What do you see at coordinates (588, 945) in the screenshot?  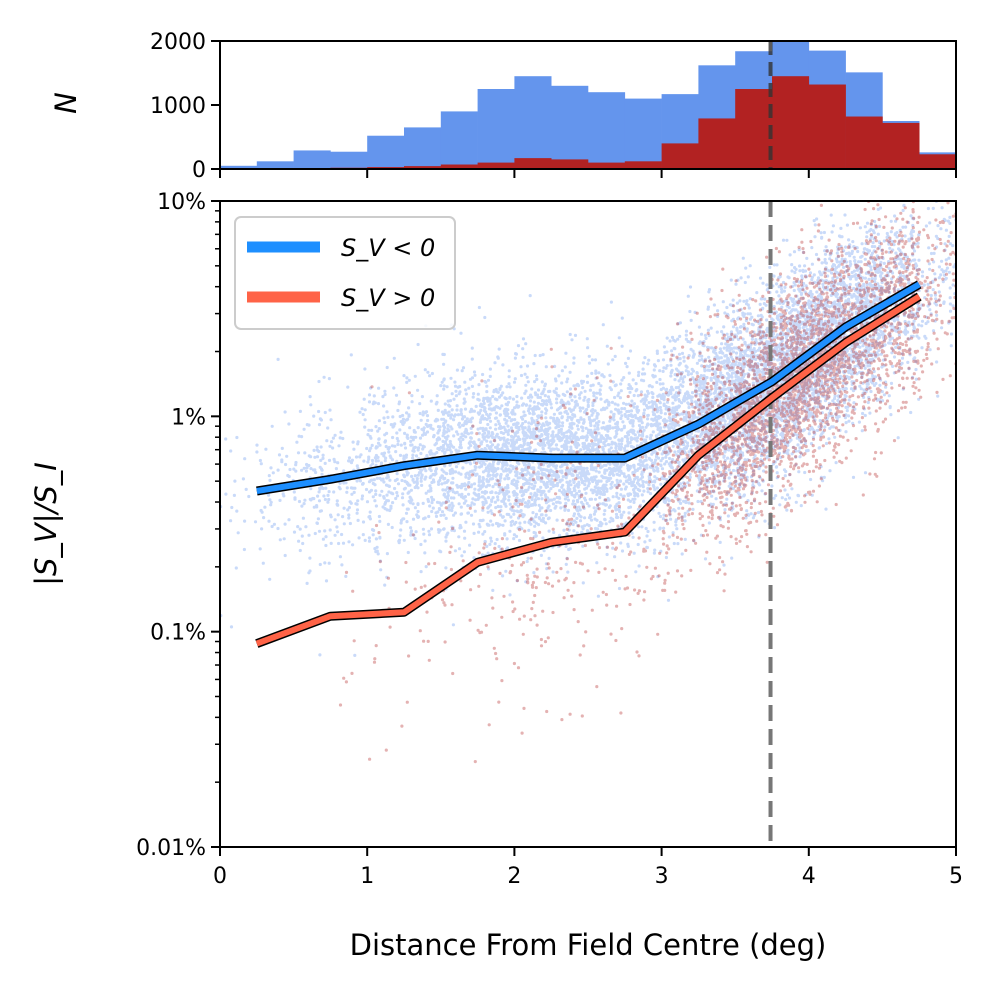 I see `x-axis-title: Distance From Field Centre (deg)` at bounding box center [588, 945].